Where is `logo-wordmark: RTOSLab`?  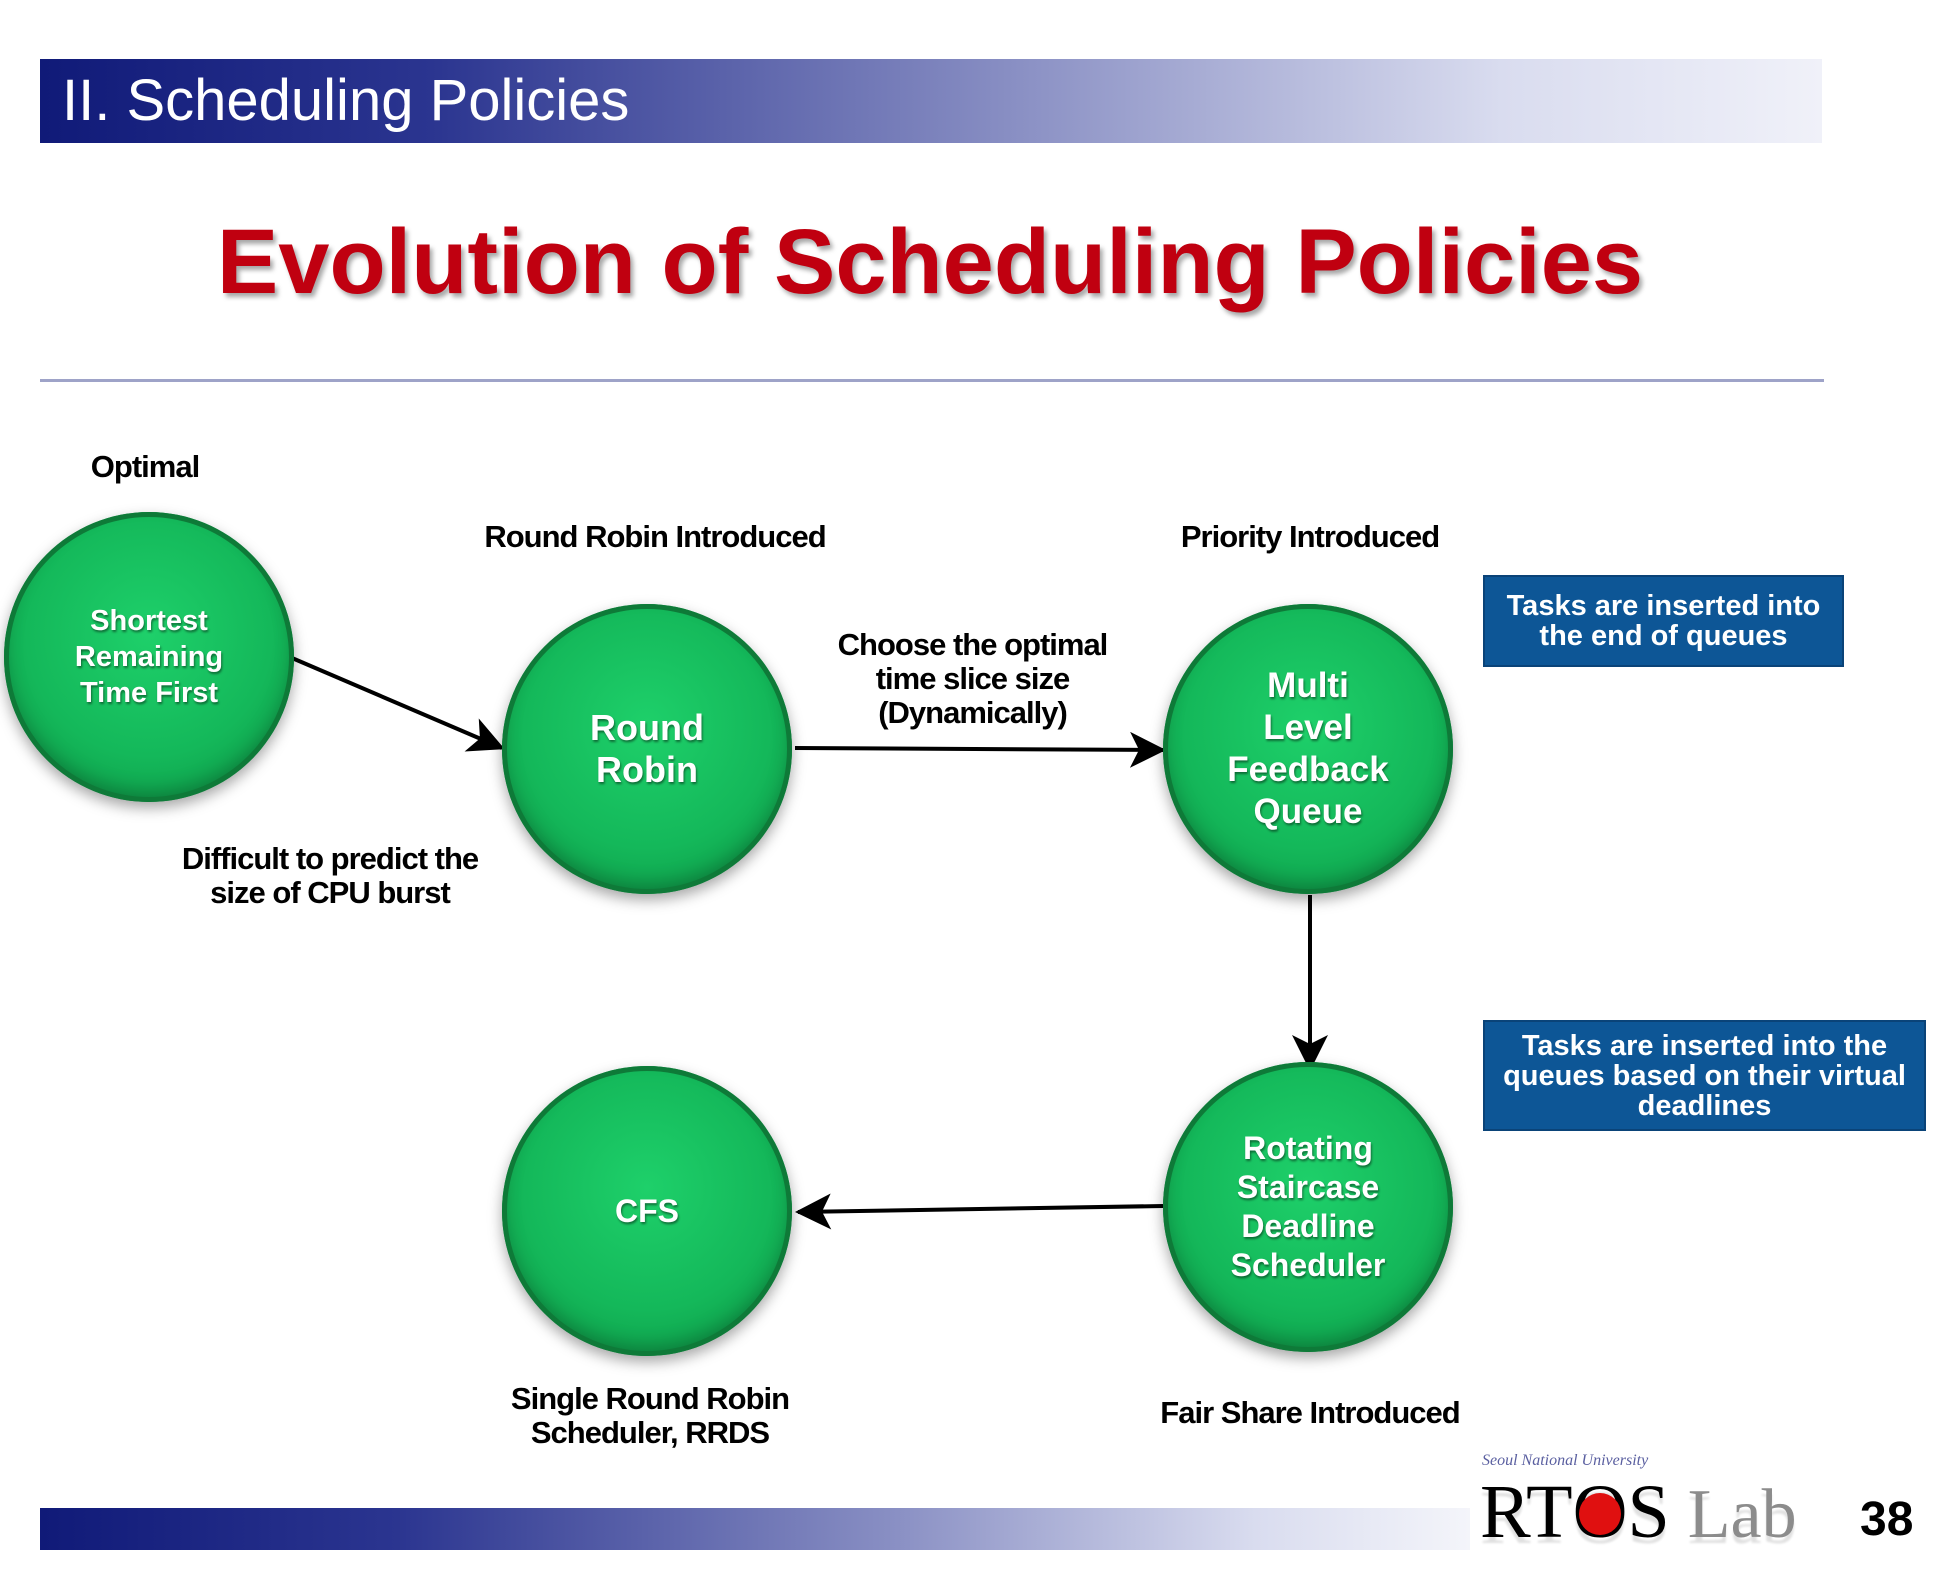 logo-wordmark: RTOSLab is located at coordinates (1638, 1513).